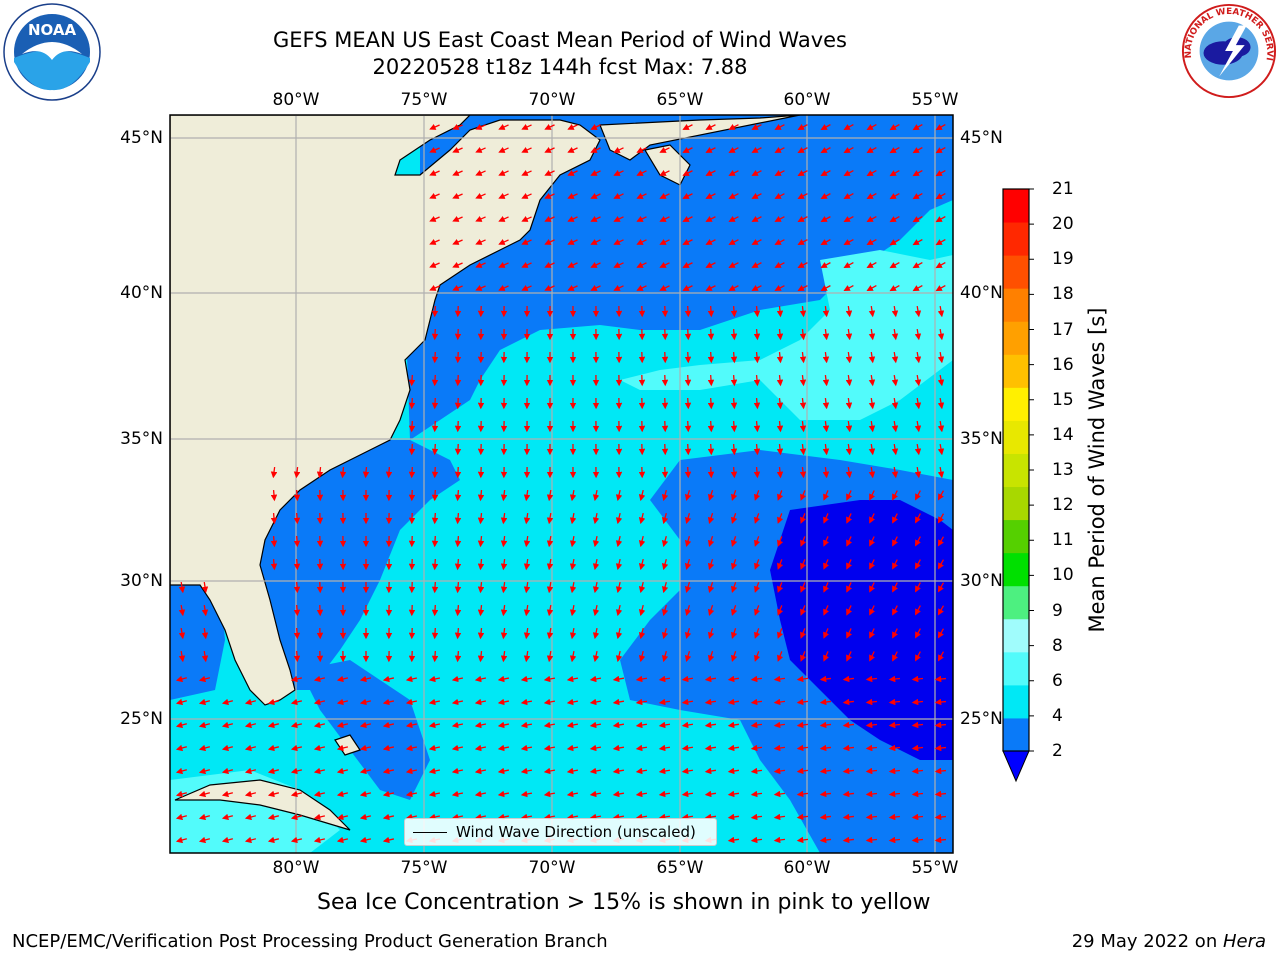  I want to click on colorbar-tick-label: 17, so click(1063, 329).